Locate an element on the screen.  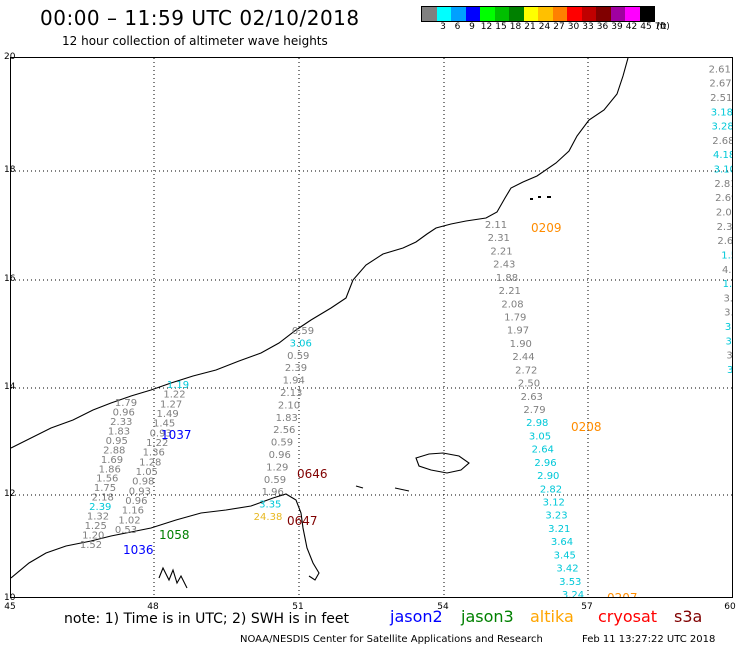
wave-height-label: 2.63 is located at coordinates (532, 397).